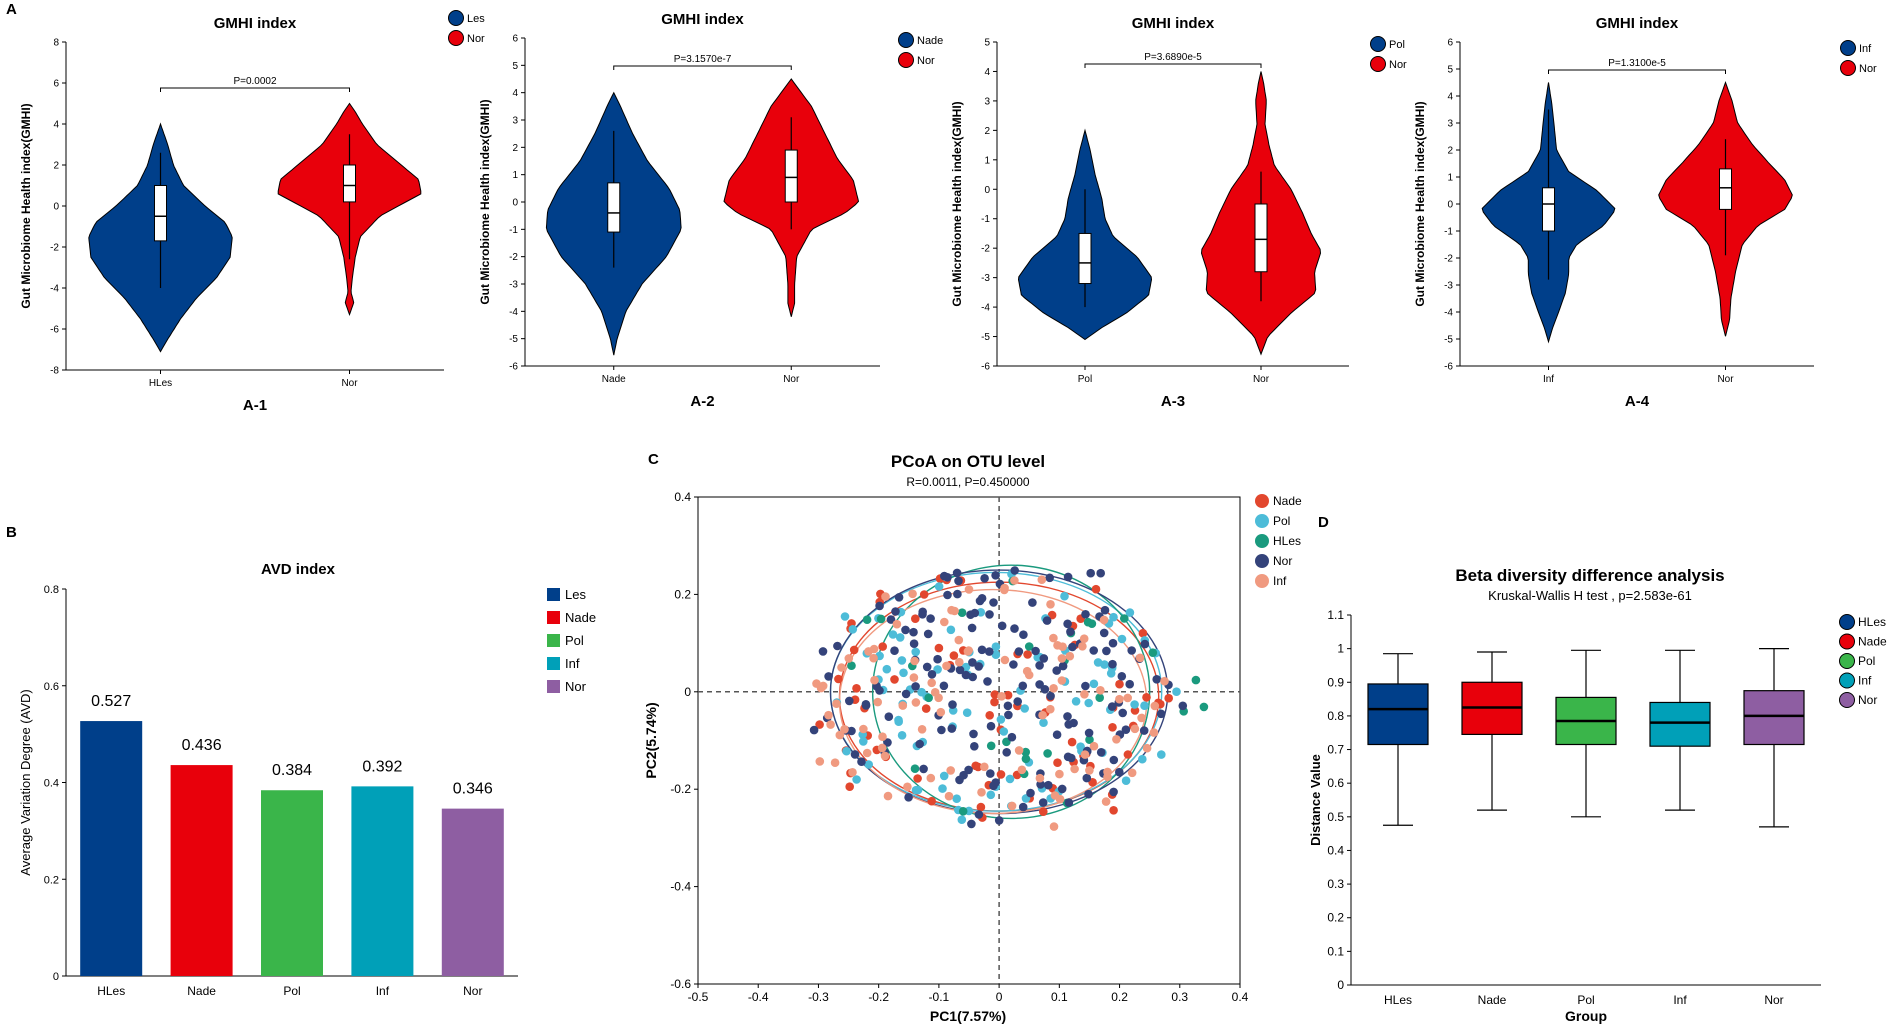  I want to click on box-inf, so click(1680, 724).